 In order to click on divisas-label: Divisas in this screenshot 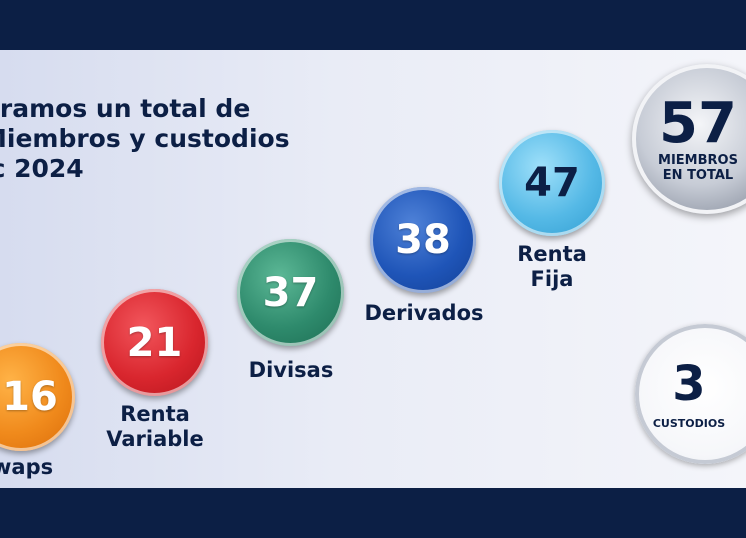, I will do `click(291, 370)`.